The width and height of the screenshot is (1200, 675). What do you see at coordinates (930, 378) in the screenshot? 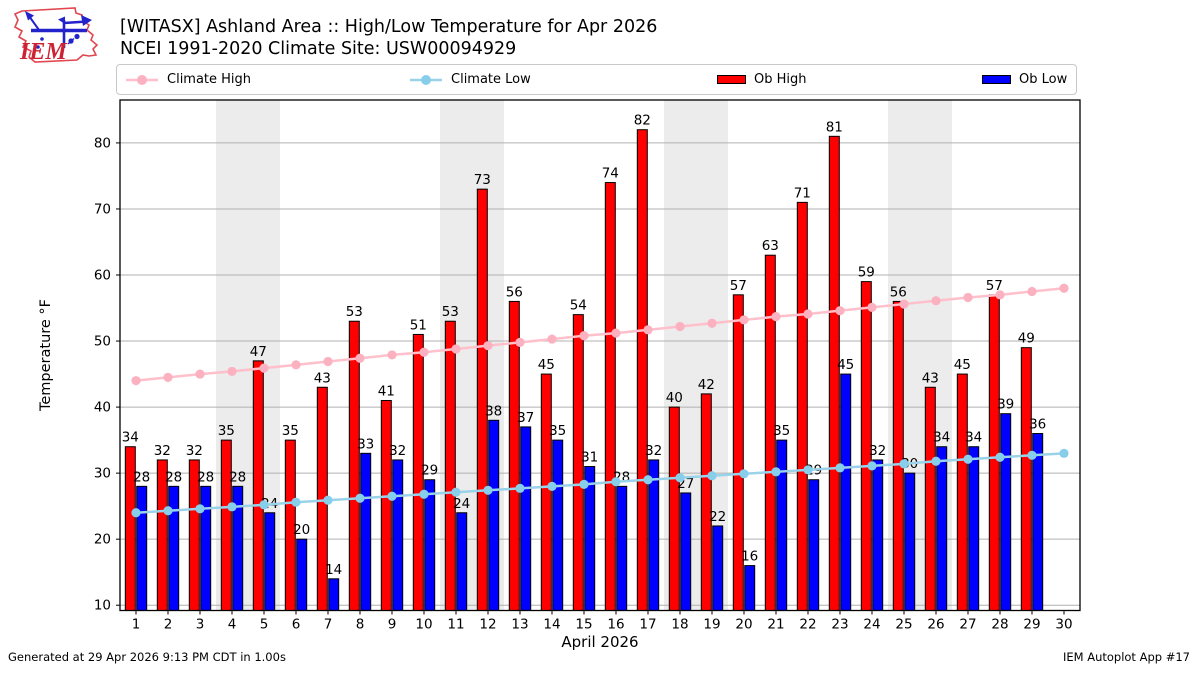
I see `svg-text: 43` at bounding box center [930, 378].